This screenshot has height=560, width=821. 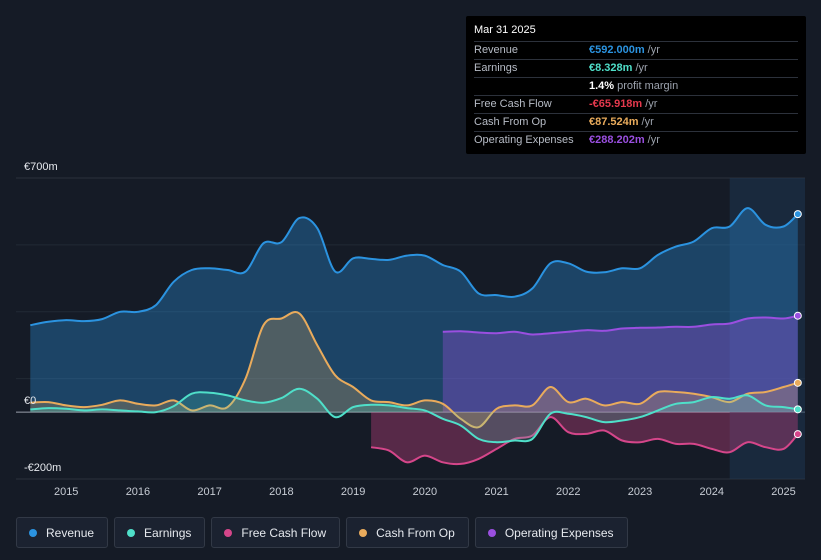 I want to click on opex-end-marker, so click(x=797, y=315).